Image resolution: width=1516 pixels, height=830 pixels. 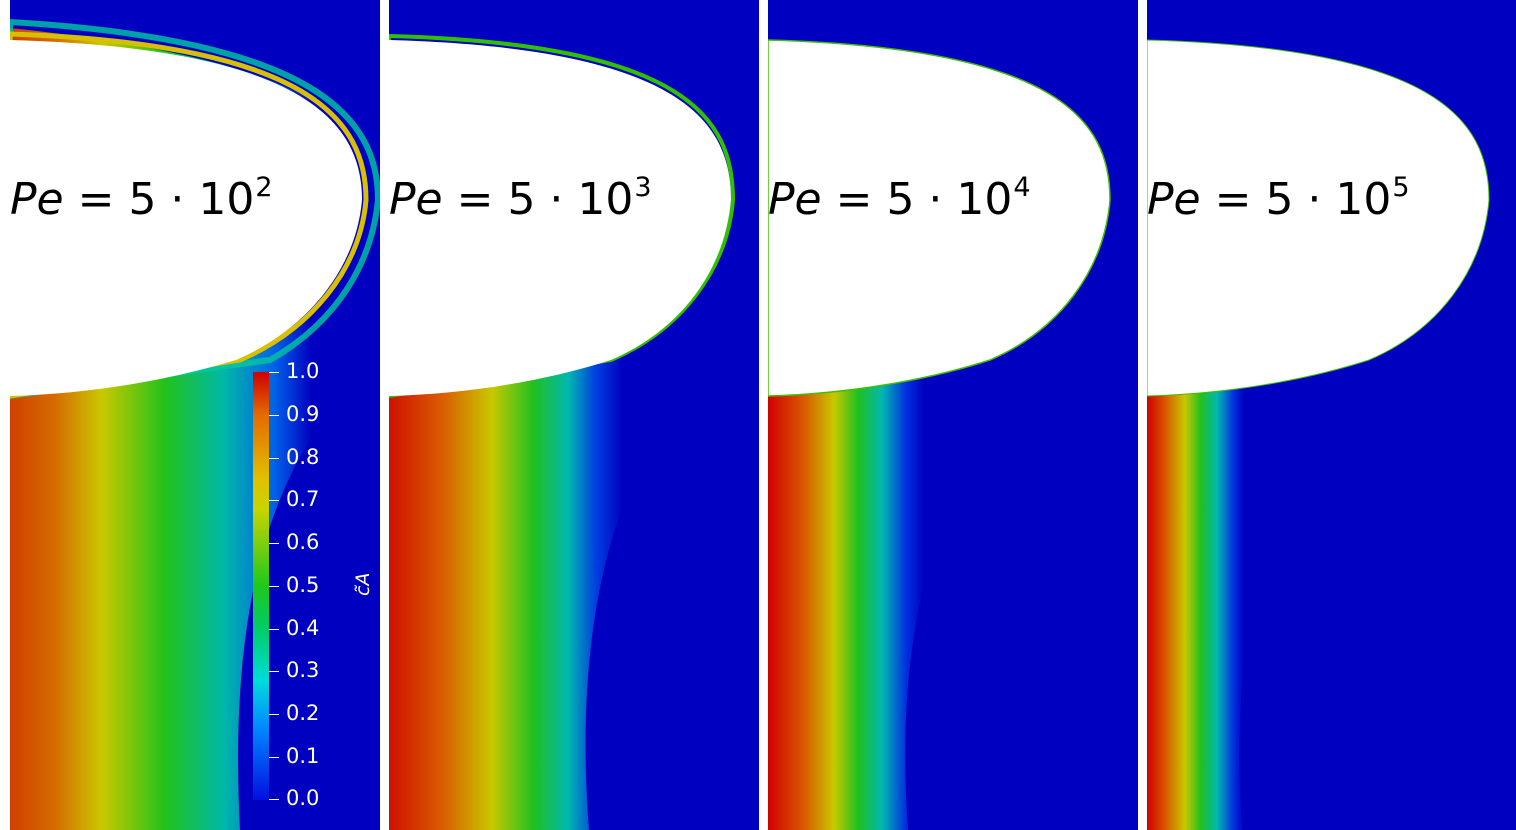 I want to click on tick-label: 0.1, so click(x=303, y=756).